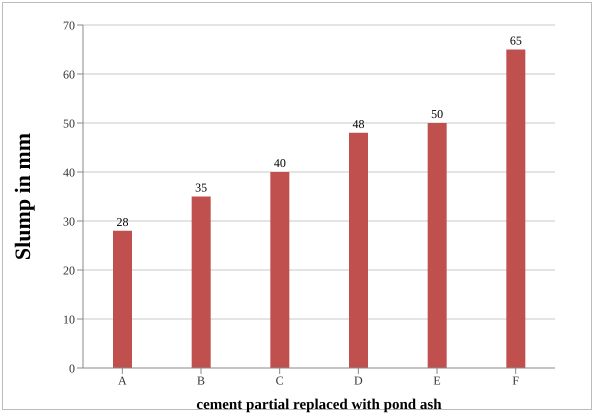 Image resolution: width=595 pixels, height=413 pixels. What do you see at coordinates (516, 41) in the screenshot?
I see `data-label: 65` at bounding box center [516, 41].